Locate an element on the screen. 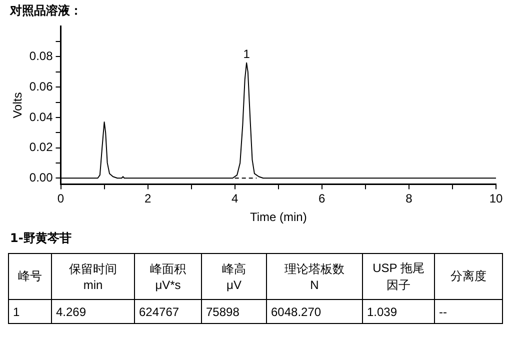  x-tick-label: 0 is located at coordinates (60, 199).